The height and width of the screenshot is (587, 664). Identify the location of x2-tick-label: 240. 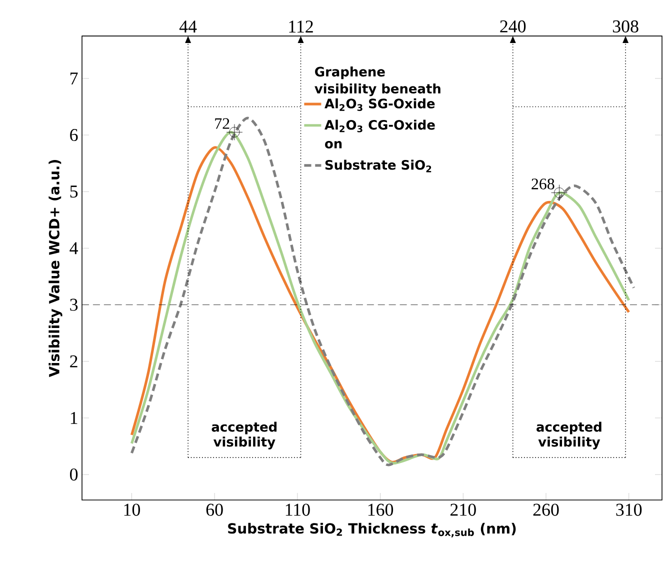
(513, 26).